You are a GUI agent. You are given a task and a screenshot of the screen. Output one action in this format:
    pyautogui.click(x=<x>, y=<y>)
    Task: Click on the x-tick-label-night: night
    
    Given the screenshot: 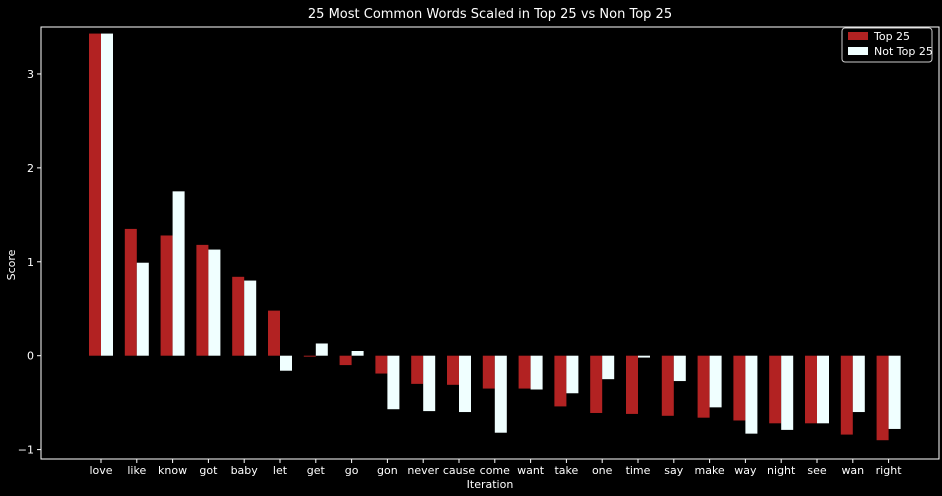 What is the action you would take?
    pyautogui.click(x=781, y=470)
    